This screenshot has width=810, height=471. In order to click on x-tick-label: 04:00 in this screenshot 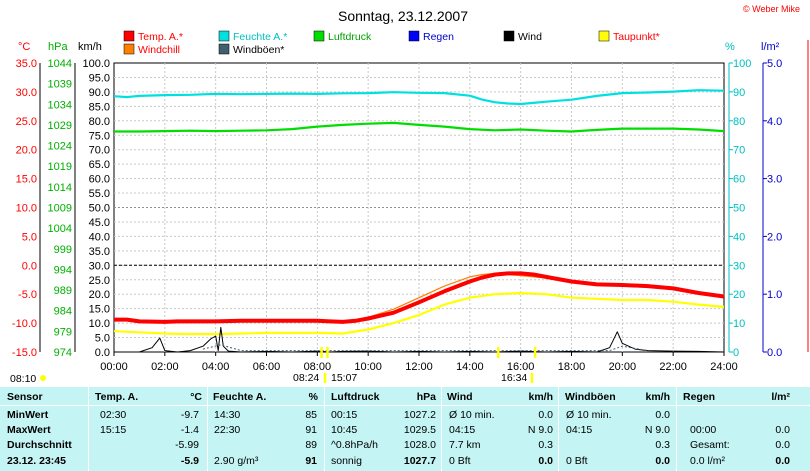, I will do `click(216, 367)`.